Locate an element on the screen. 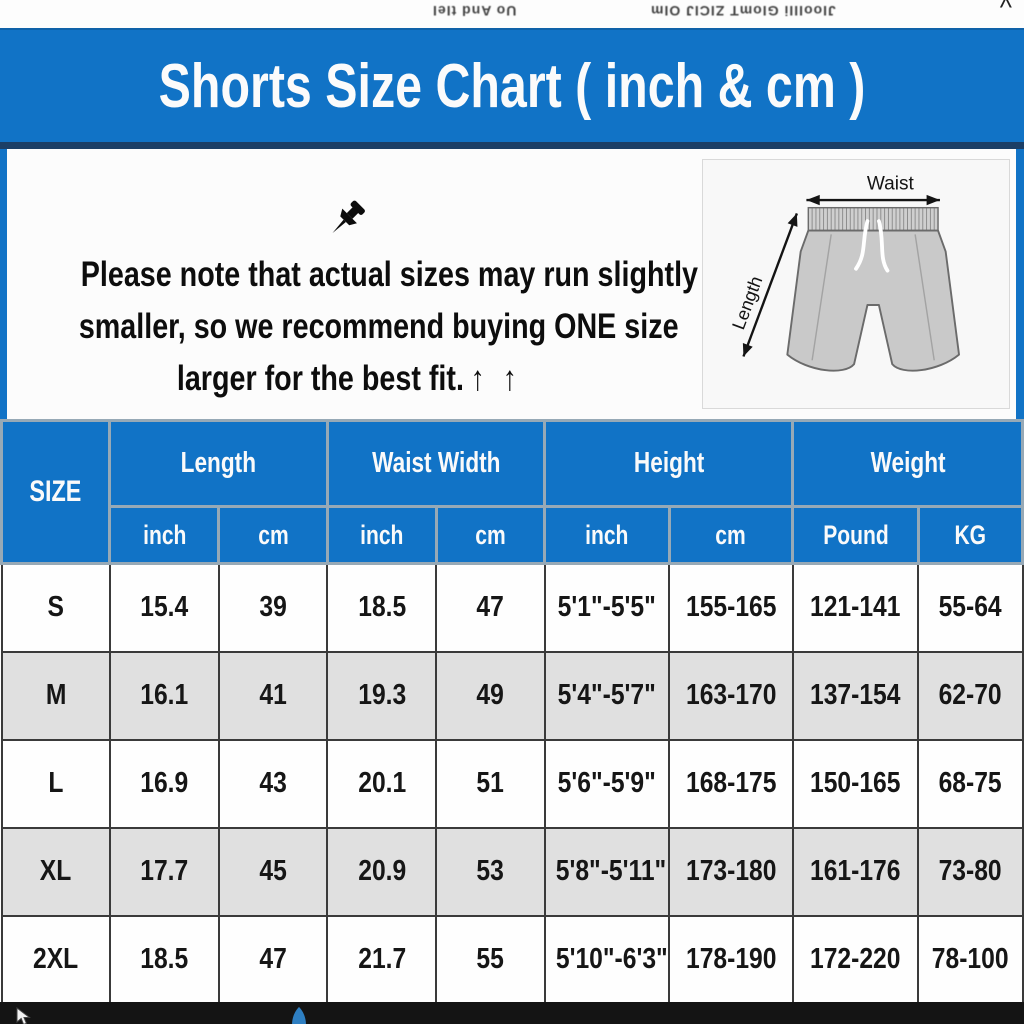  chevron-up-icon: ^ is located at coordinates (1005, 11).